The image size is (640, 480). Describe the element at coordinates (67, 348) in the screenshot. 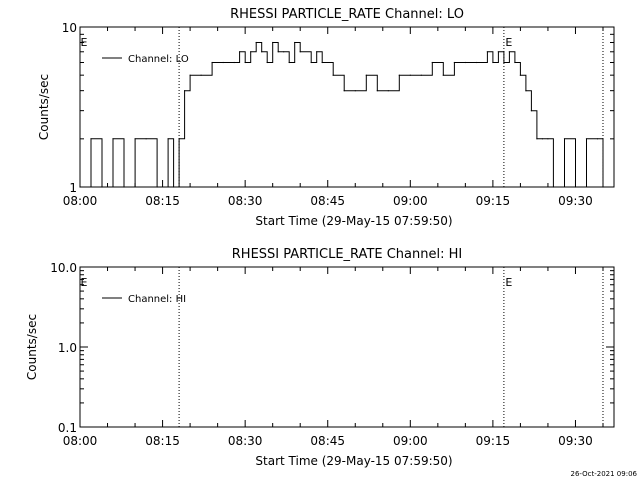

I see `y-tick-label: 1.0` at that location.